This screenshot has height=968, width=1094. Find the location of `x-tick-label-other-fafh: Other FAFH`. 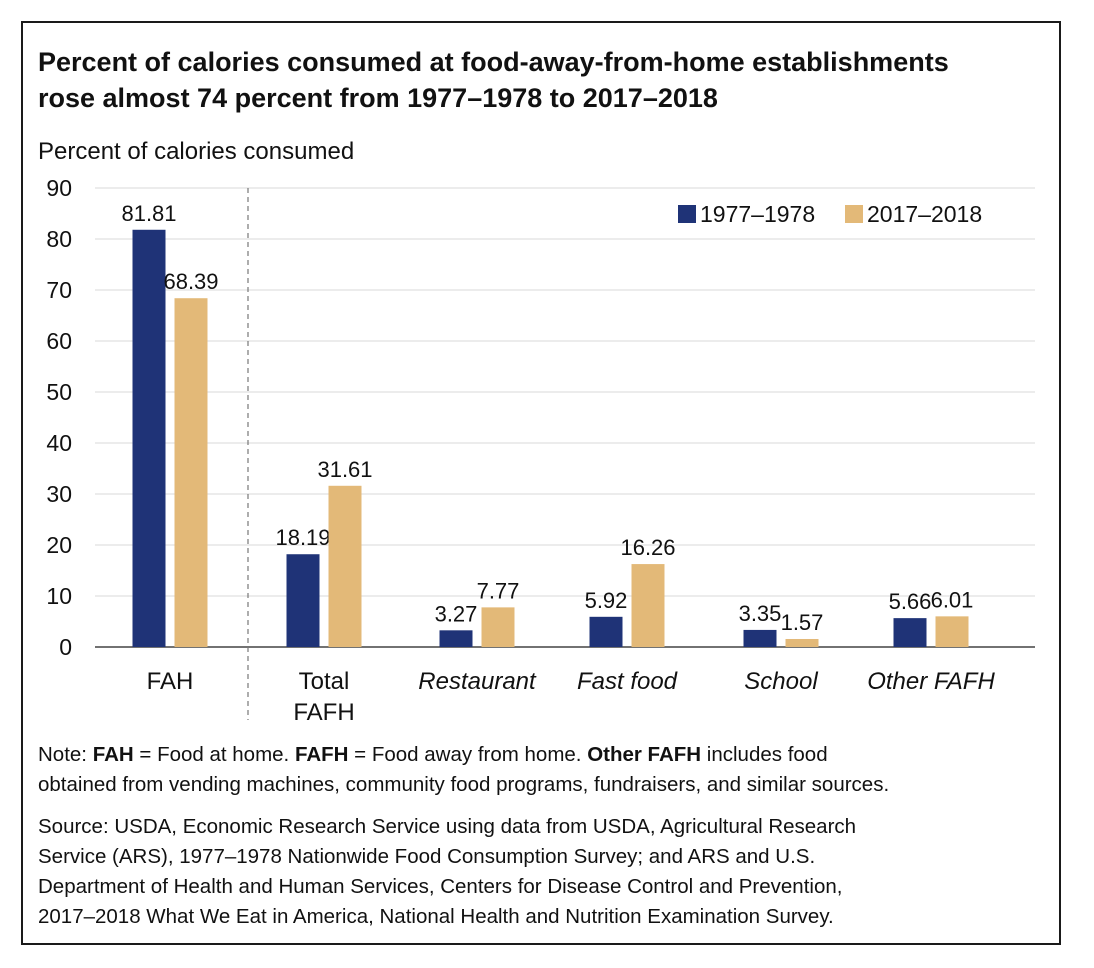

x-tick-label-other-fafh: Other FAFH is located at coordinates (931, 681).